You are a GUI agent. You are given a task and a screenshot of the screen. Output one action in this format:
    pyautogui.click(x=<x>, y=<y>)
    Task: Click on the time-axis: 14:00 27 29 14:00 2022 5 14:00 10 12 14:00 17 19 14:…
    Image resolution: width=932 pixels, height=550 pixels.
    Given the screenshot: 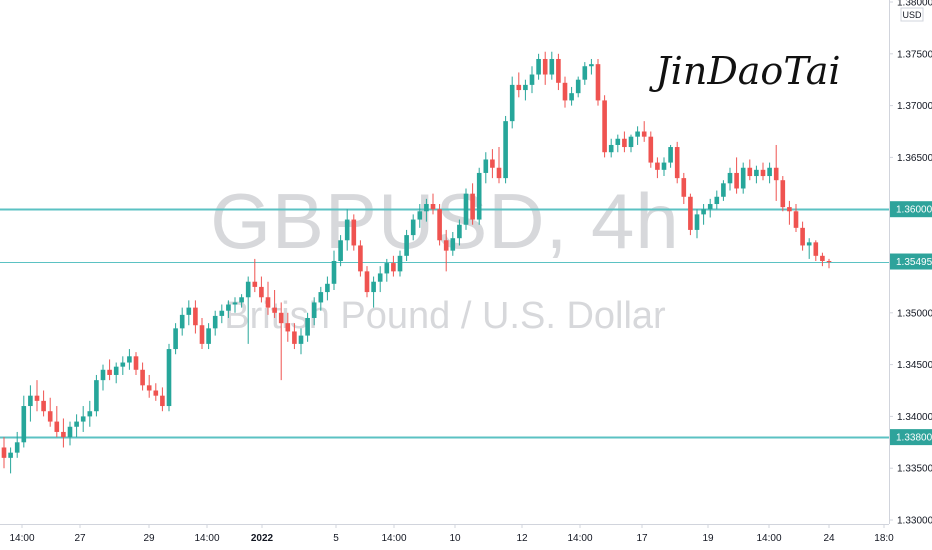 What is the action you would take?
    pyautogui.click(x=451, y=534)
    